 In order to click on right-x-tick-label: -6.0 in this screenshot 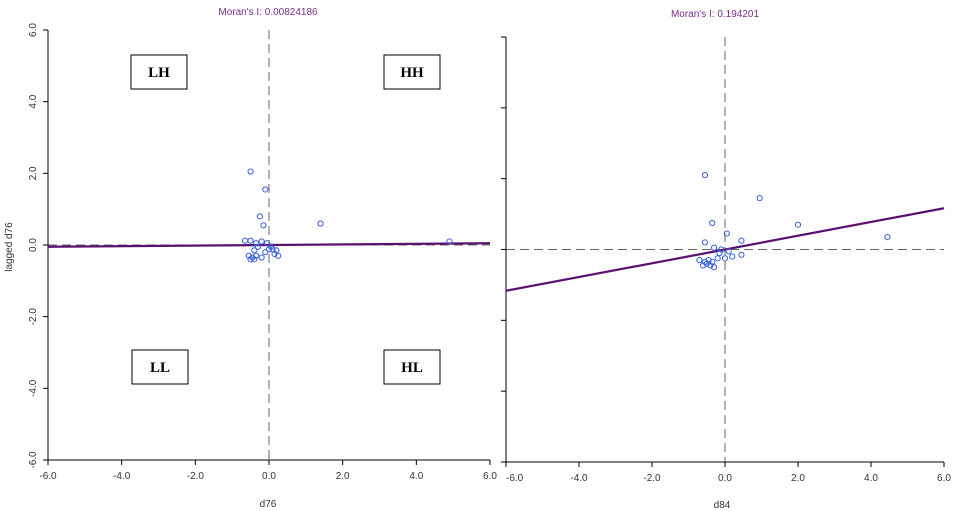, I will do `click(515, 478)`.